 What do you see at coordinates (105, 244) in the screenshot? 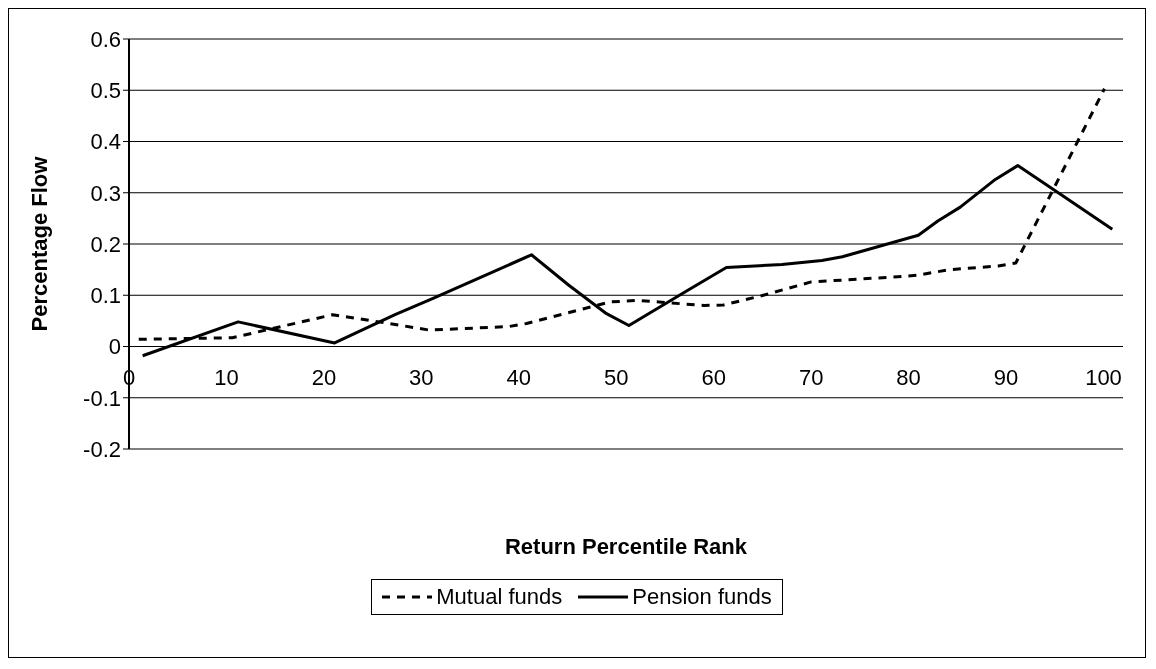
I see `y-tick-label: 0.2` at bounding box center [105, 244].